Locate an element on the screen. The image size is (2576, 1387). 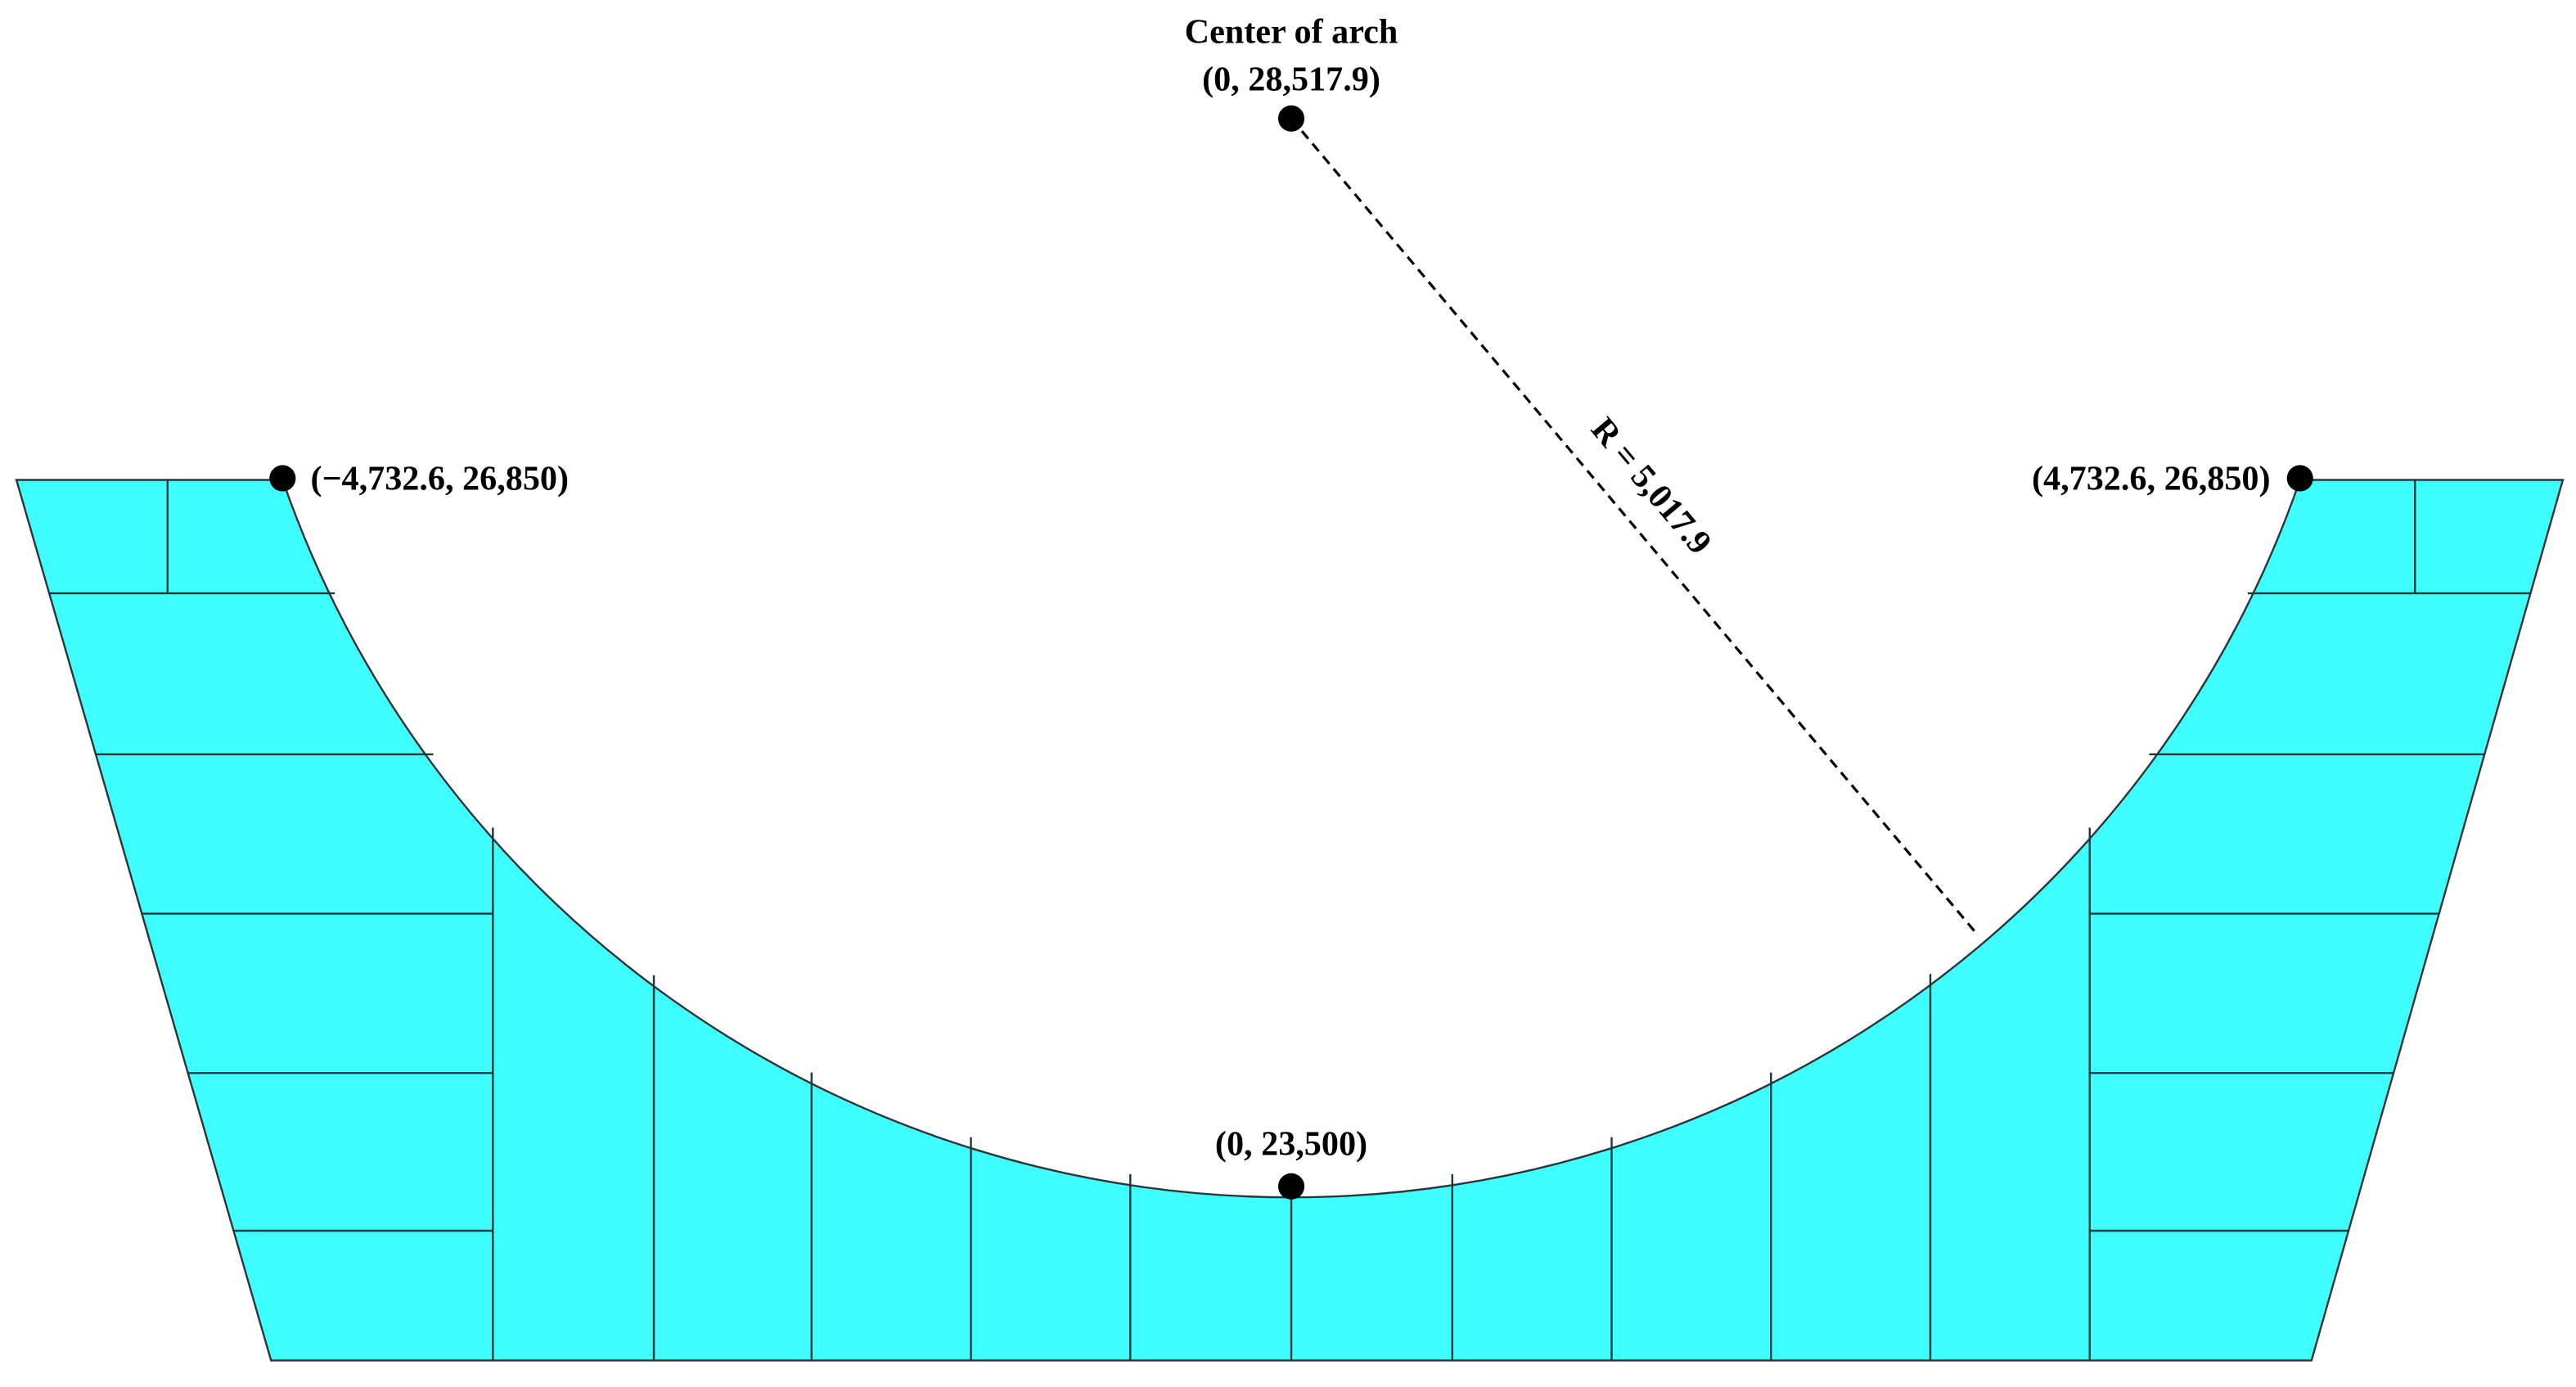
left-point is located at coordinates (282, 478).